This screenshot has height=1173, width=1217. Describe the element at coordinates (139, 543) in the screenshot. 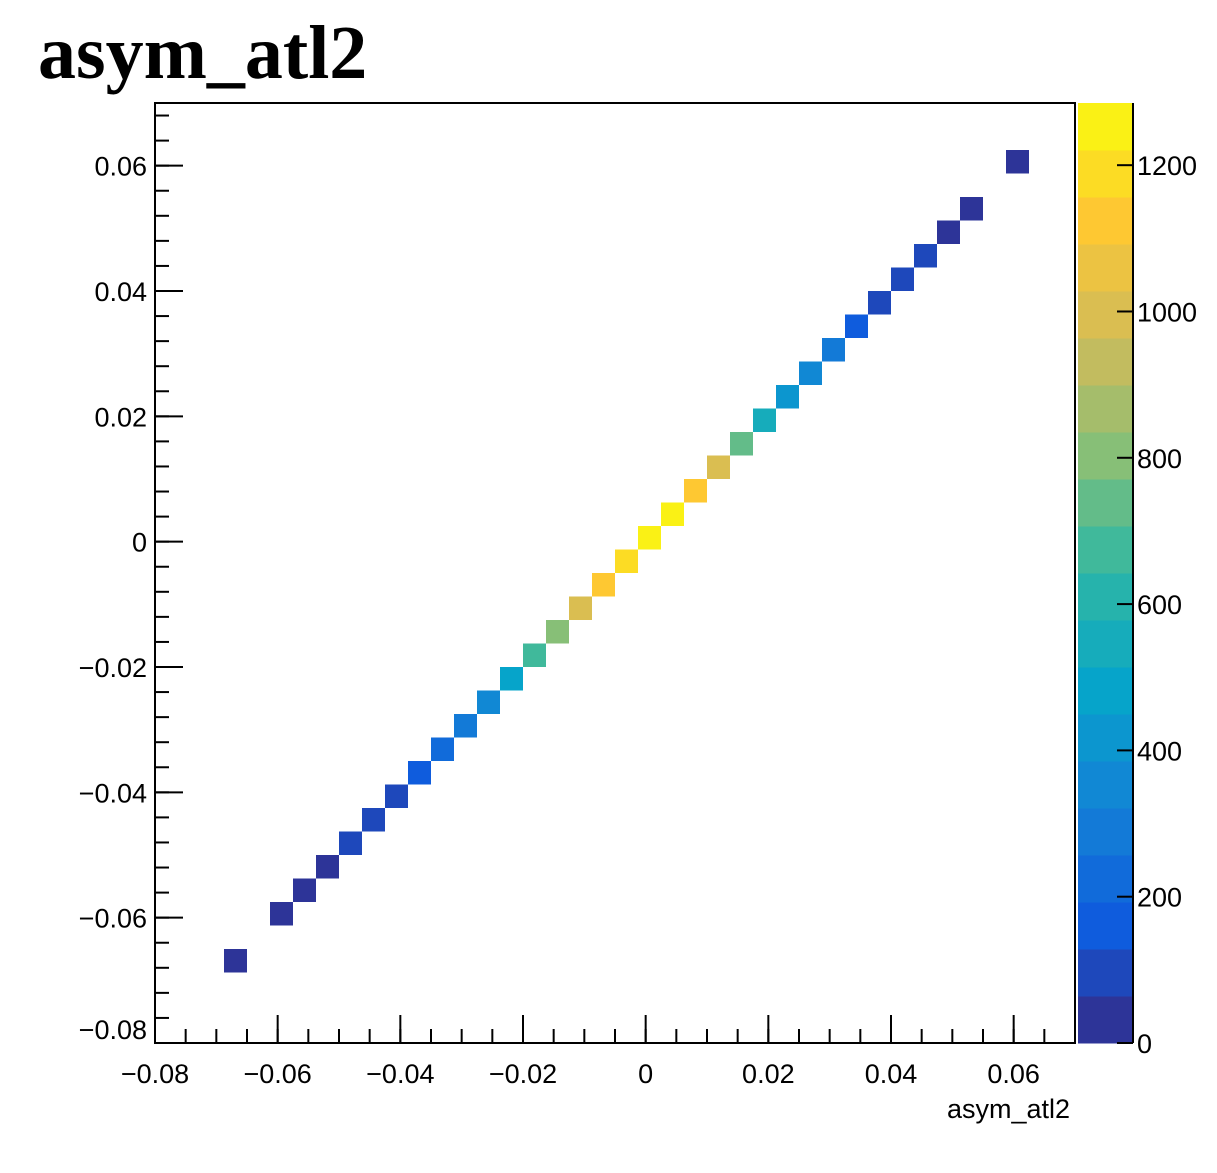

I see `y-tick-label: 0` at that location.